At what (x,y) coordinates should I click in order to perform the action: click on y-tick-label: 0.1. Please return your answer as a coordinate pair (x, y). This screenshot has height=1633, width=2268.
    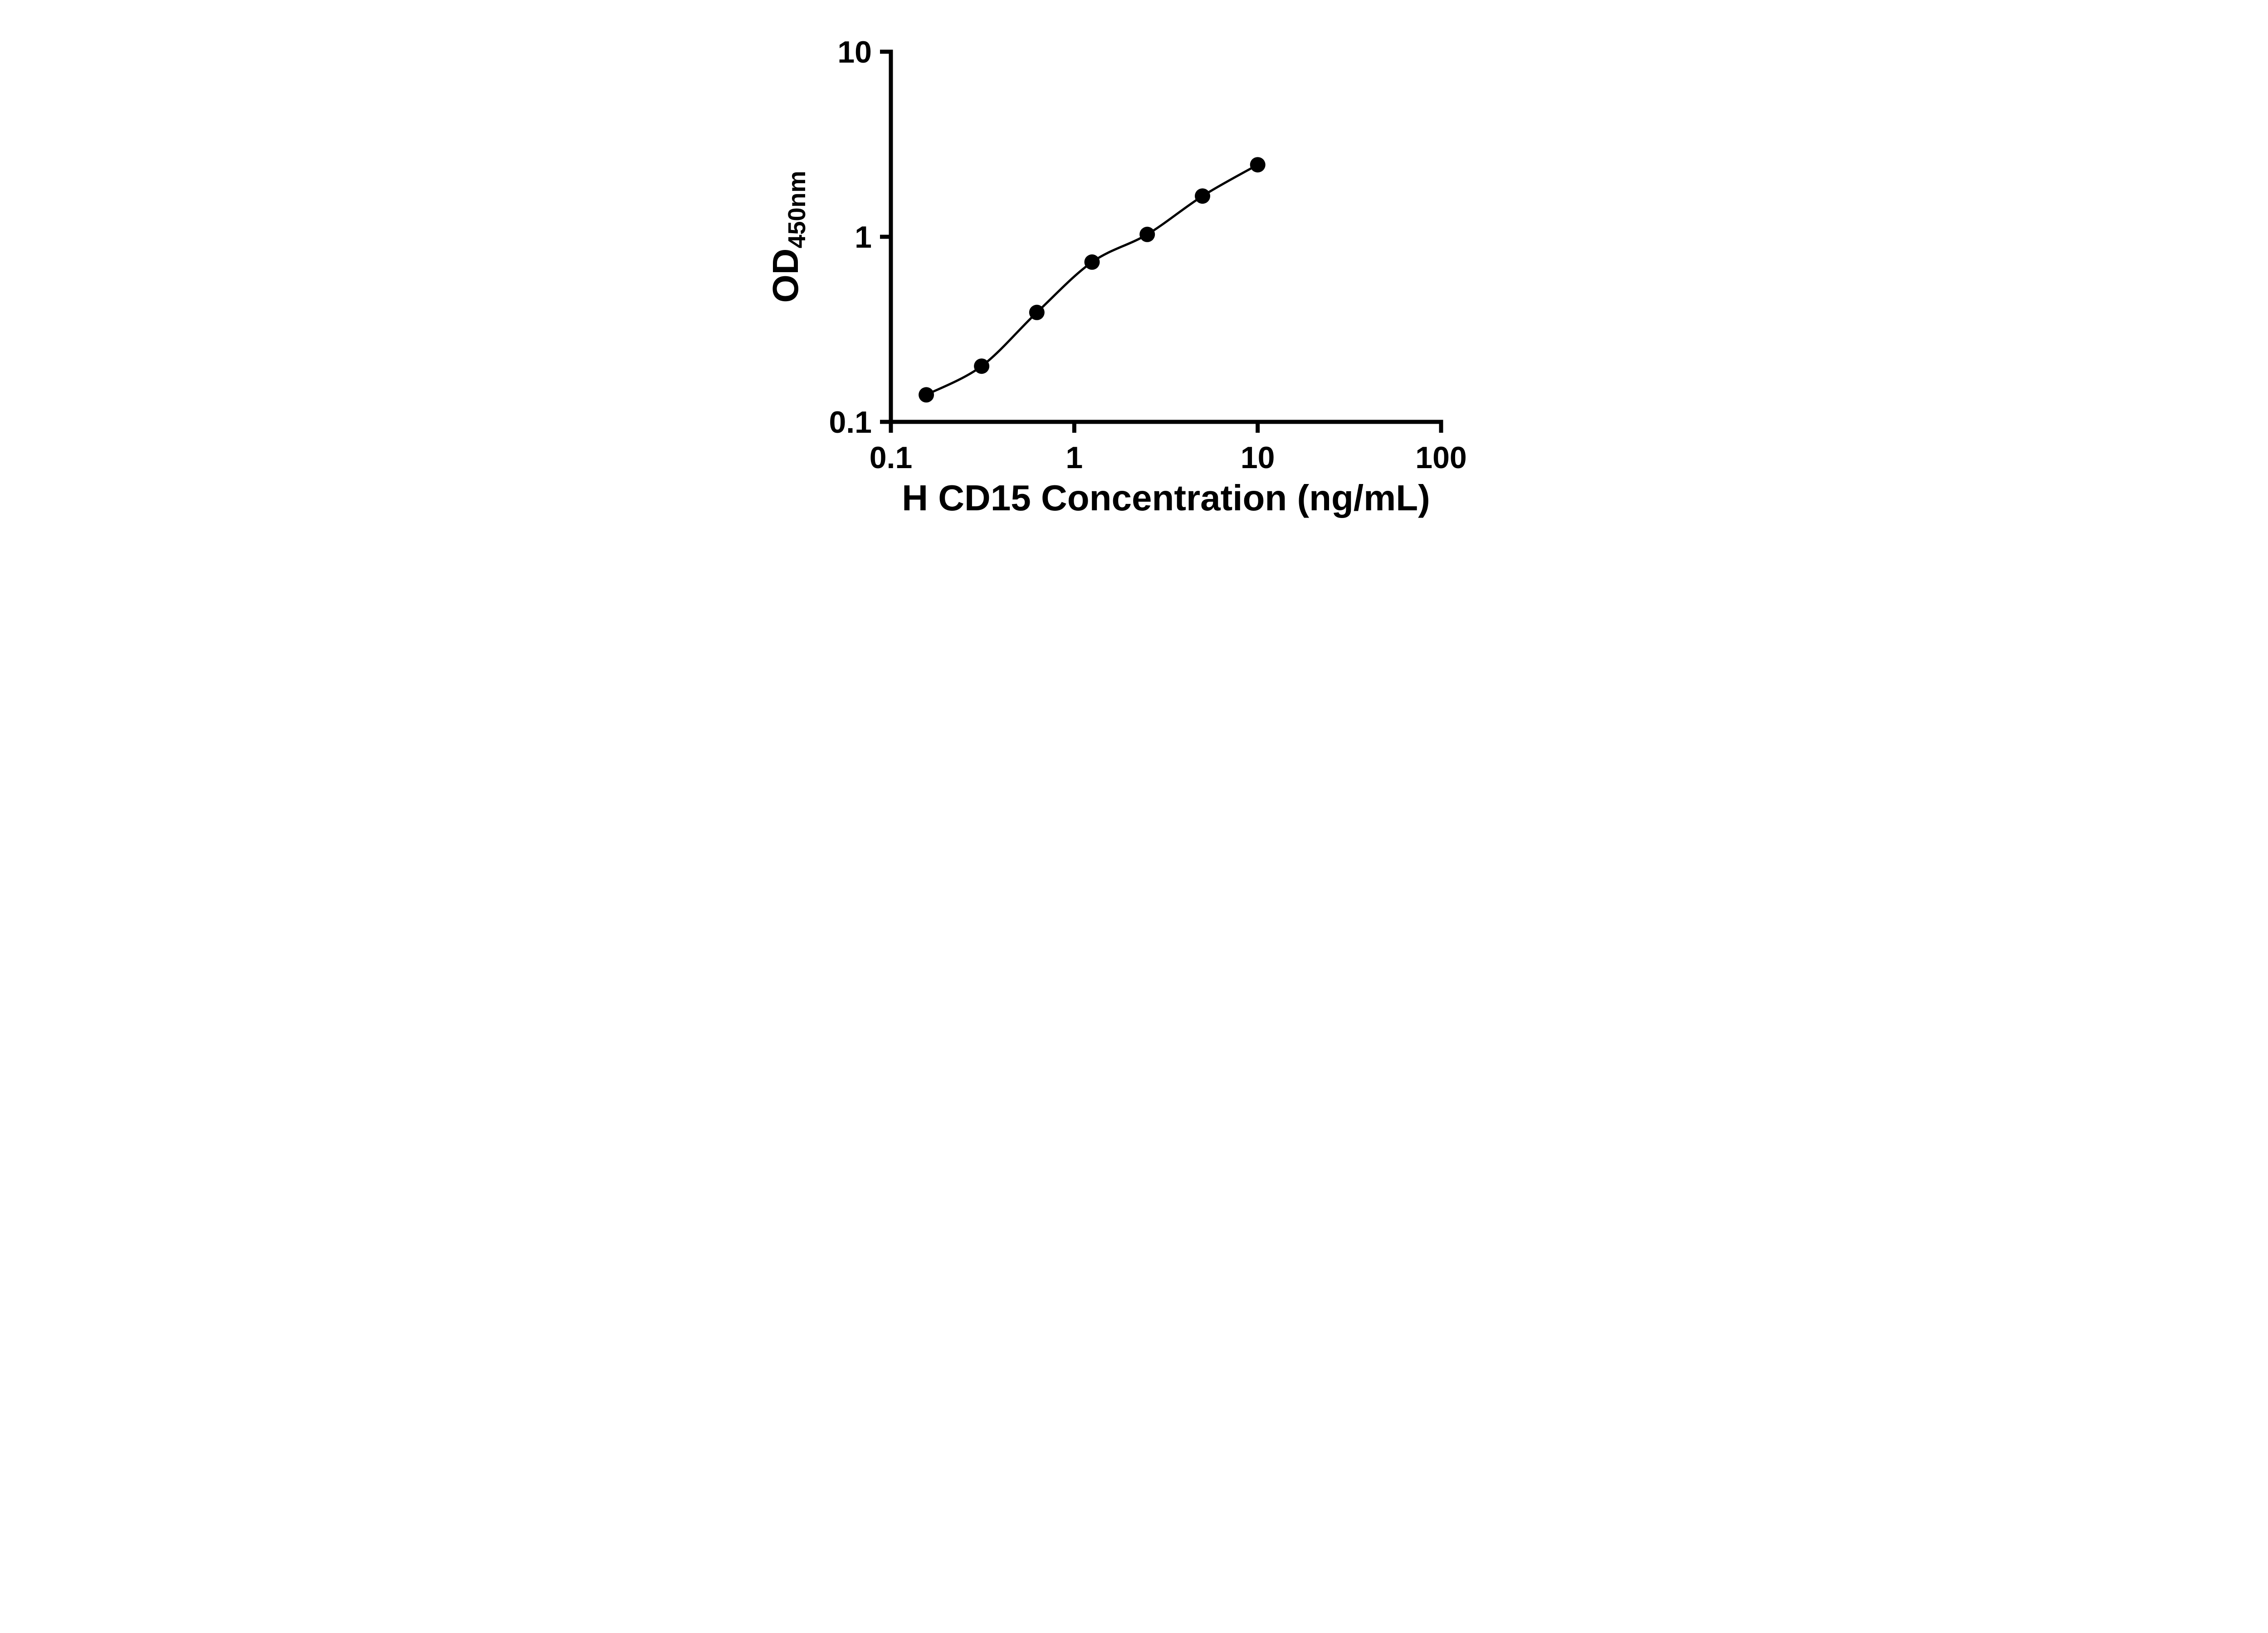
    Looking at the image, I should click on (851, 422).